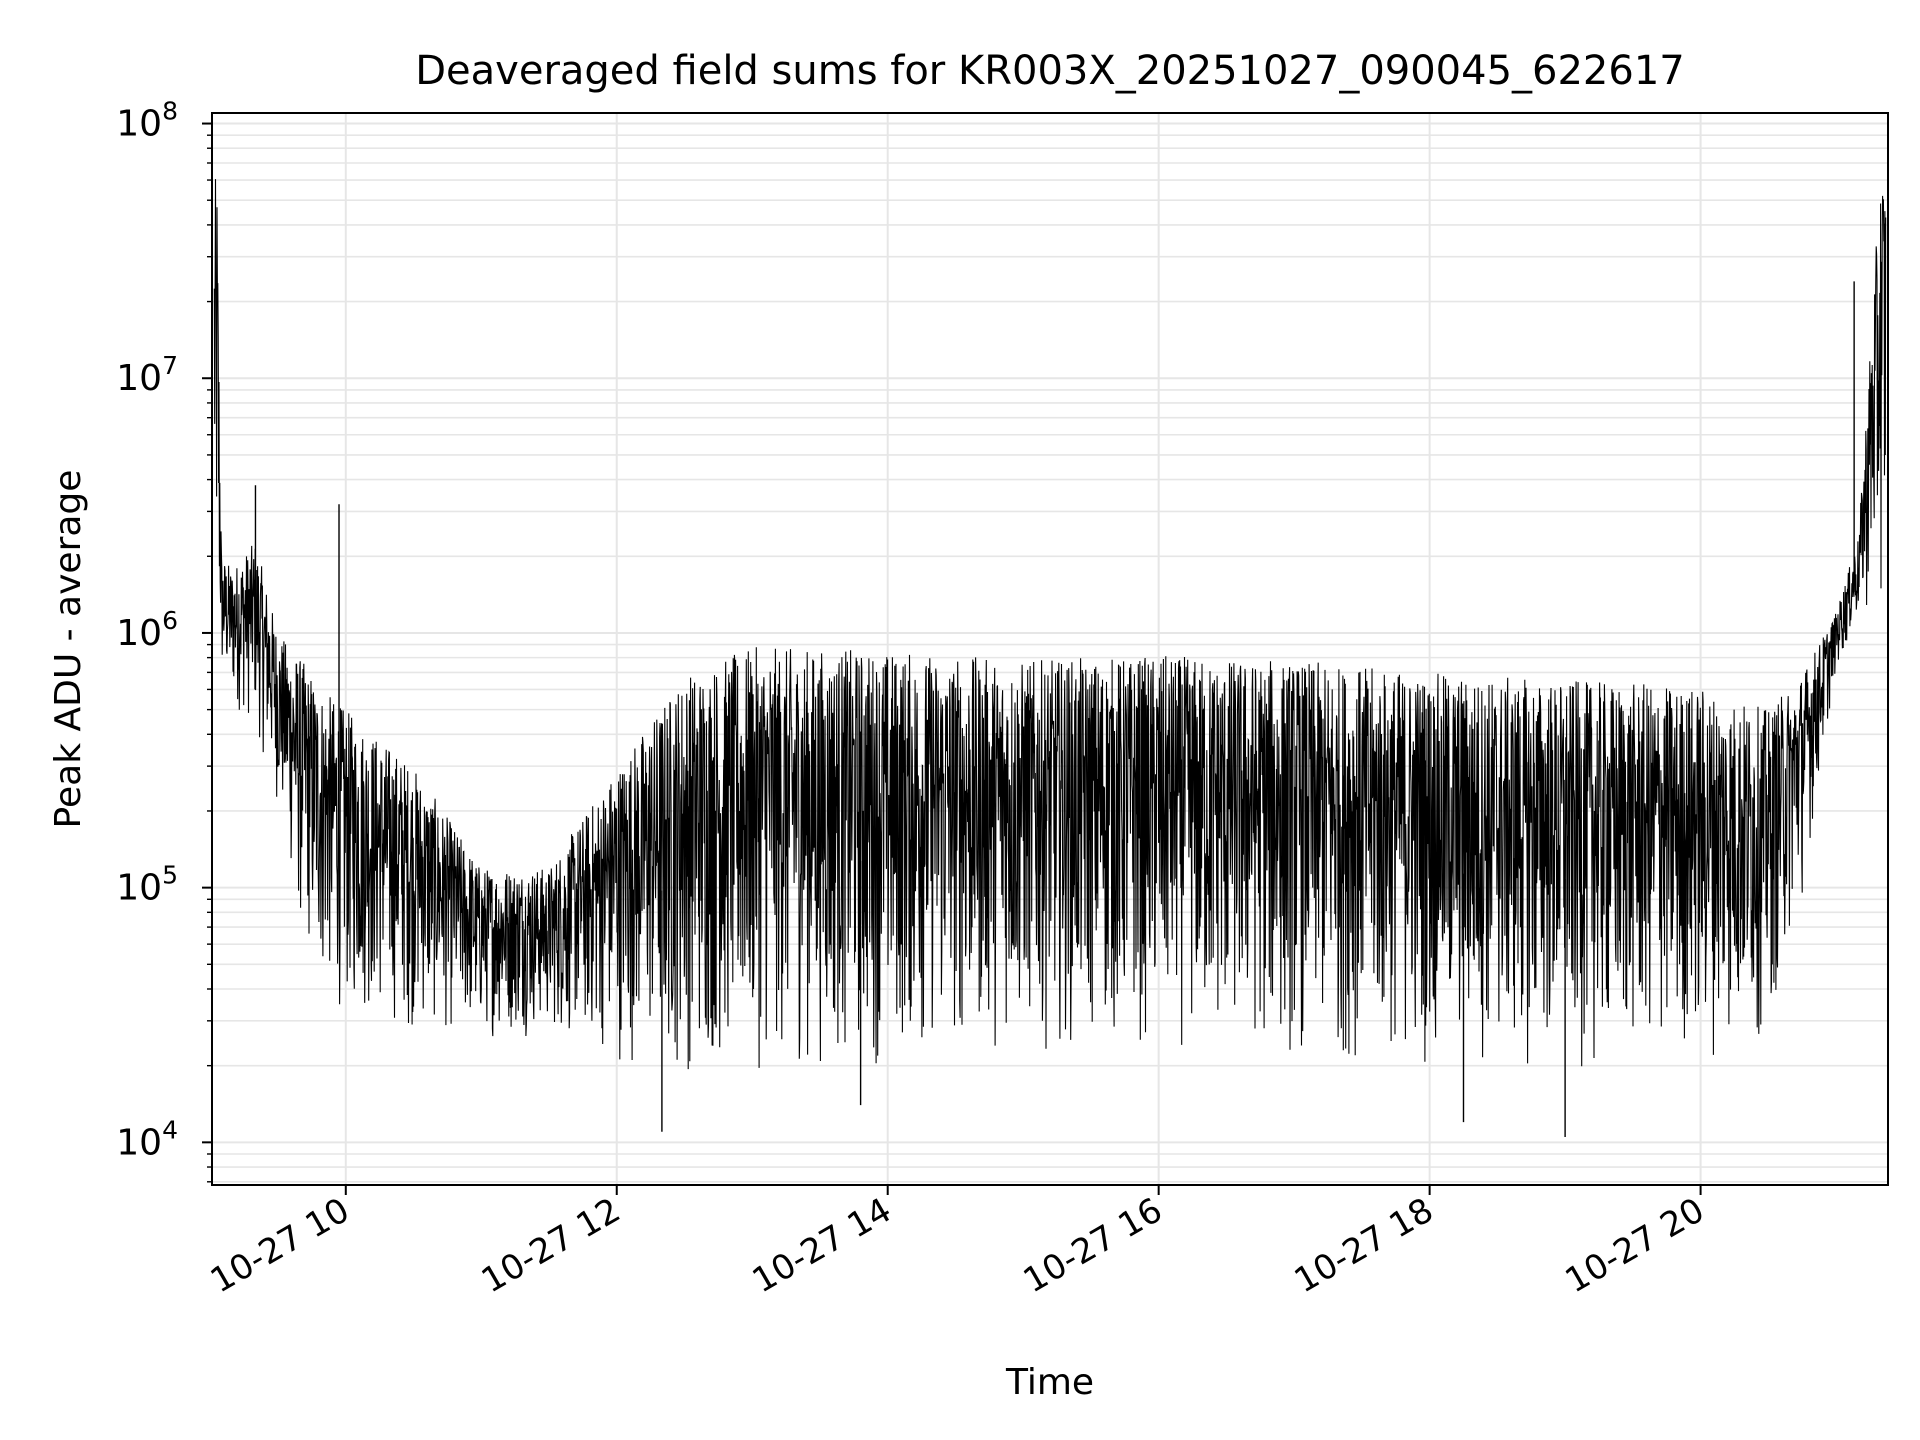 This screenshot has height=1440, width=1920. I want to click on y-tick-label: 10⁷, so click(147, 375).